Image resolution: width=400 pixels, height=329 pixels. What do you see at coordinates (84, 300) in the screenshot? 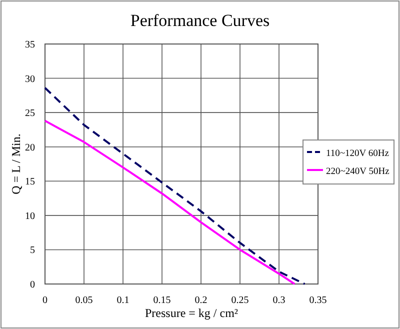
I see `x-tick-label: 0.05` at bounding box center [84, 300].